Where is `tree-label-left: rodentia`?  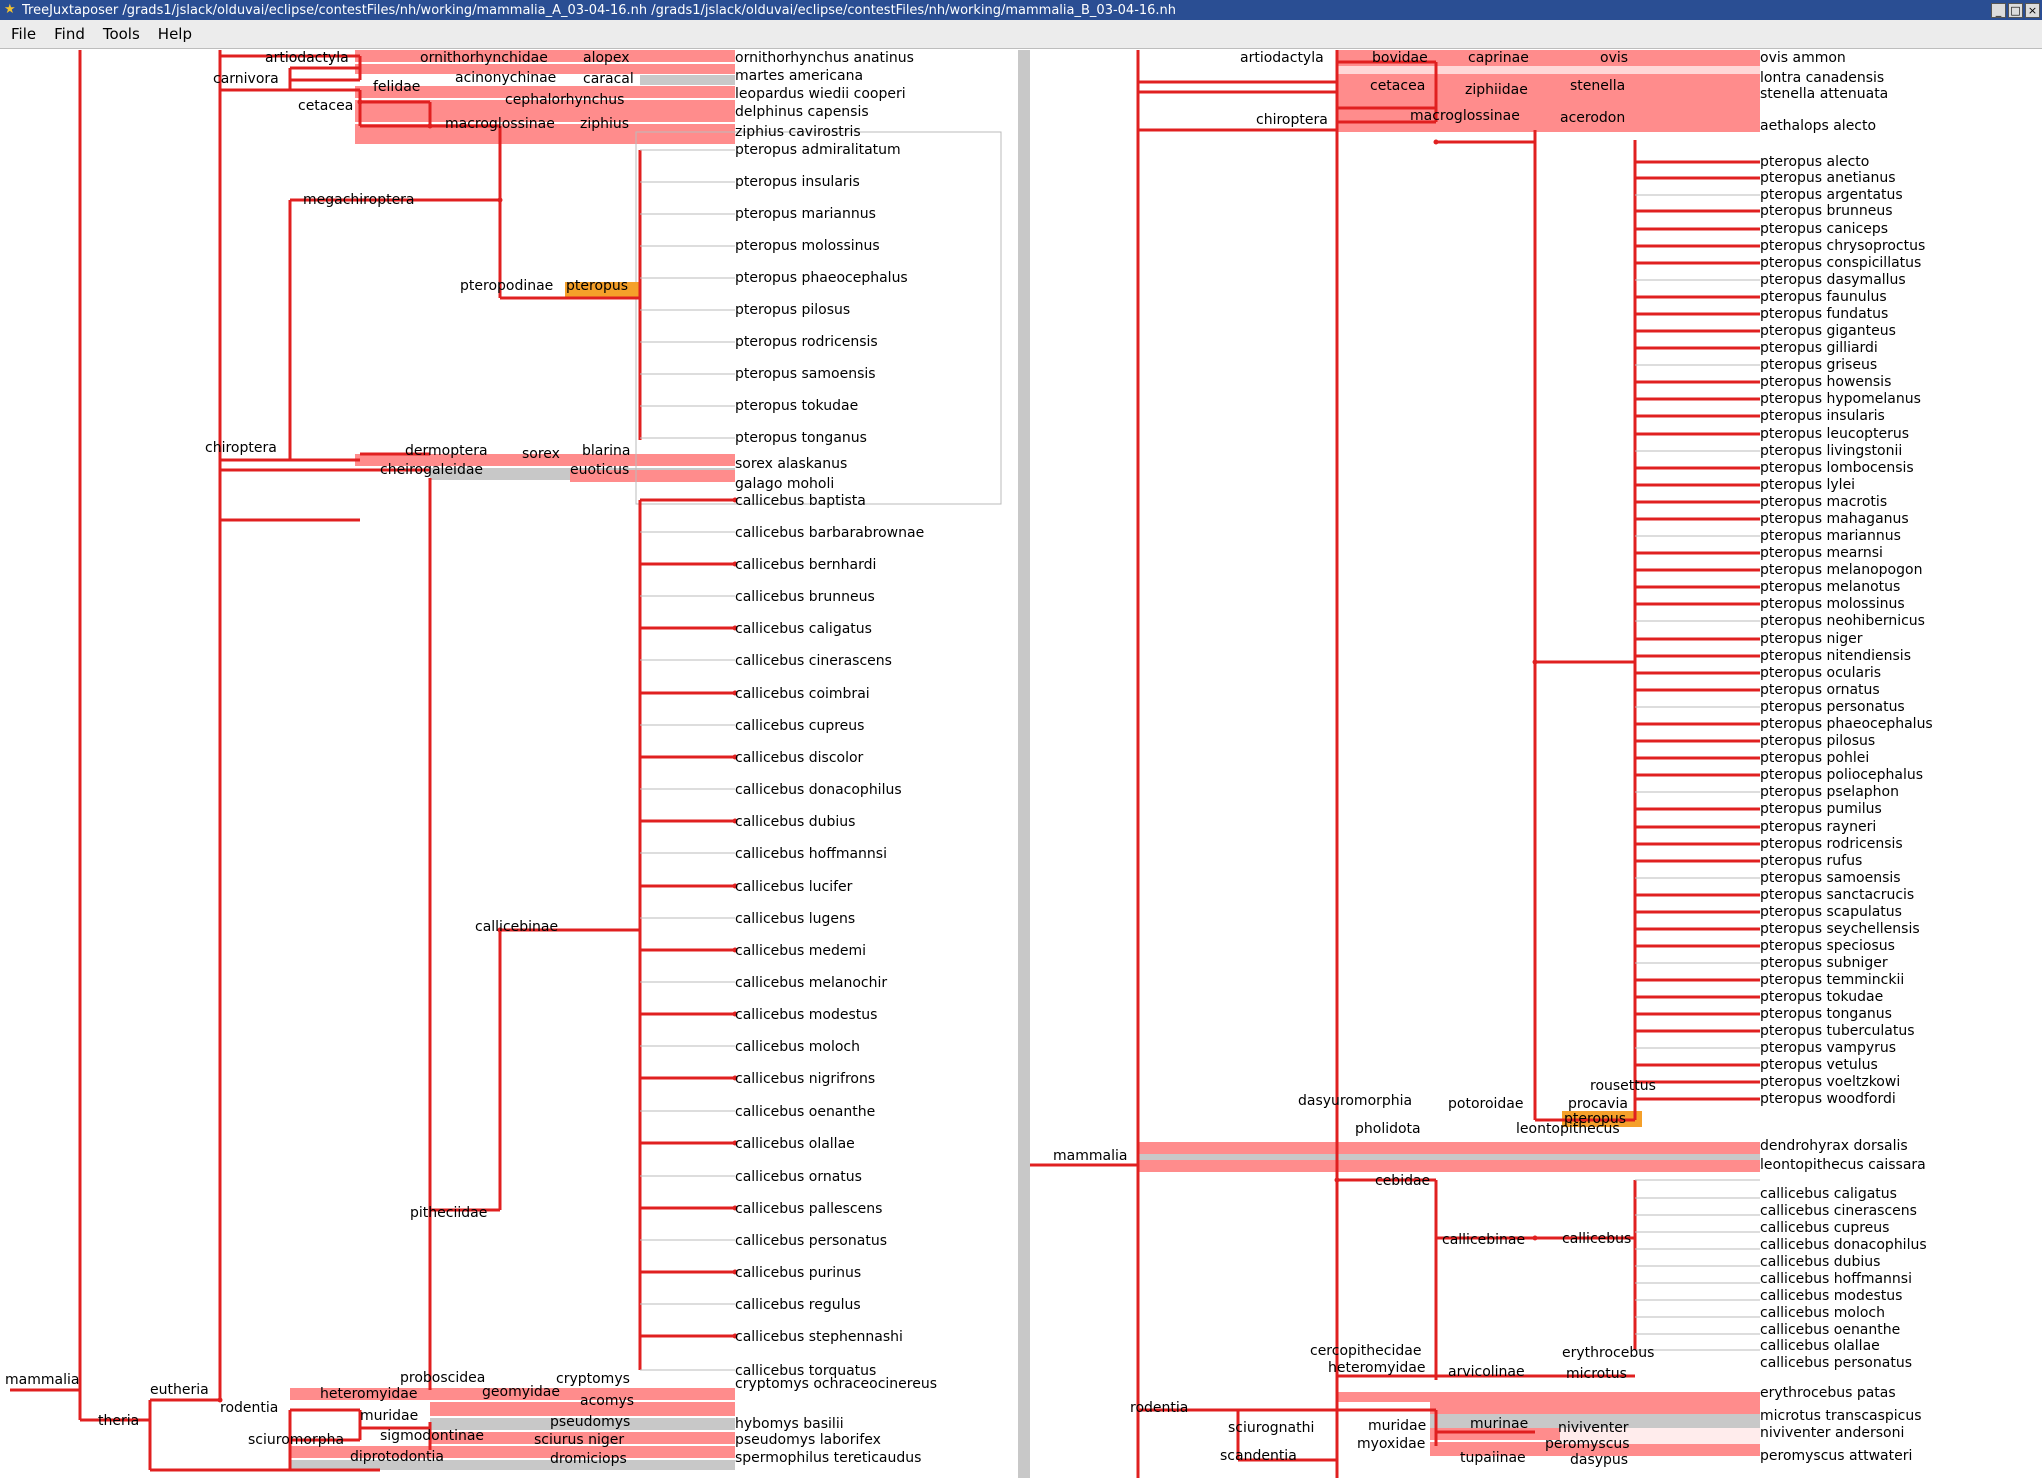 tree-label-left: rodentia is located at coordinates (249, 1408).